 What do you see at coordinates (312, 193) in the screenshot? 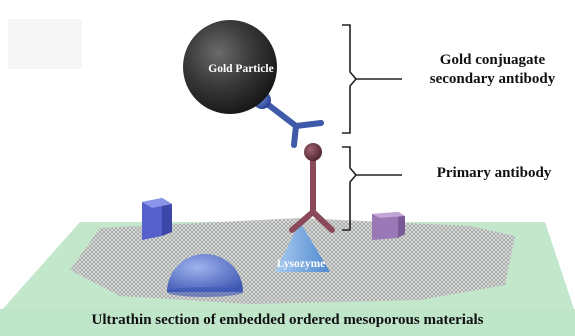
I see `primary-antibody` at bounding box center [312, 193].